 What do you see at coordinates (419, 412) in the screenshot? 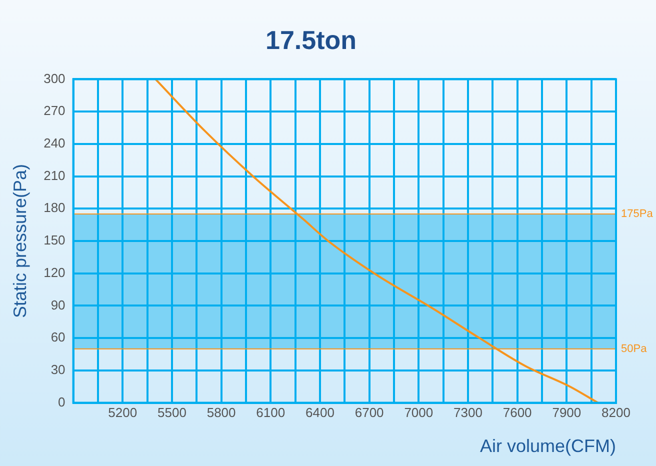
I see `x-tick-label: 7000` at bounding box center [419, 412].